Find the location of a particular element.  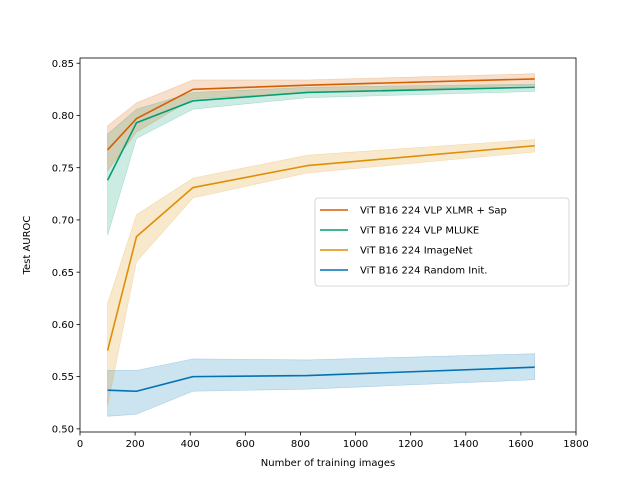

x-tick-label-1600: 1600 is located at coordinates (520, 444).